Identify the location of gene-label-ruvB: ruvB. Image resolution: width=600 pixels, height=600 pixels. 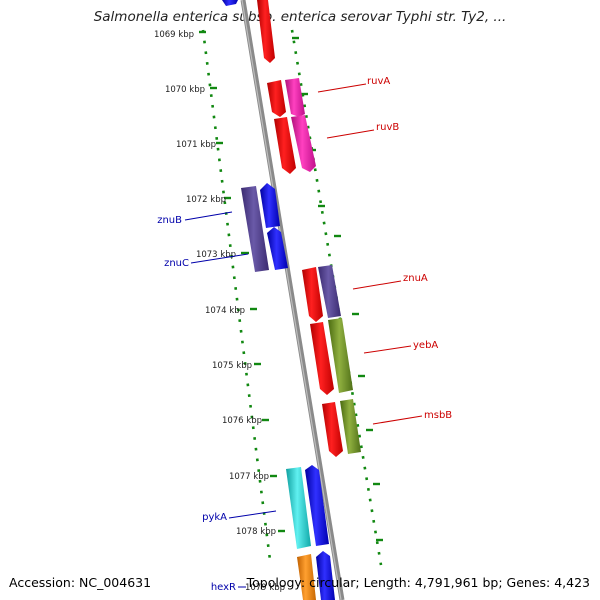
(387, 127).